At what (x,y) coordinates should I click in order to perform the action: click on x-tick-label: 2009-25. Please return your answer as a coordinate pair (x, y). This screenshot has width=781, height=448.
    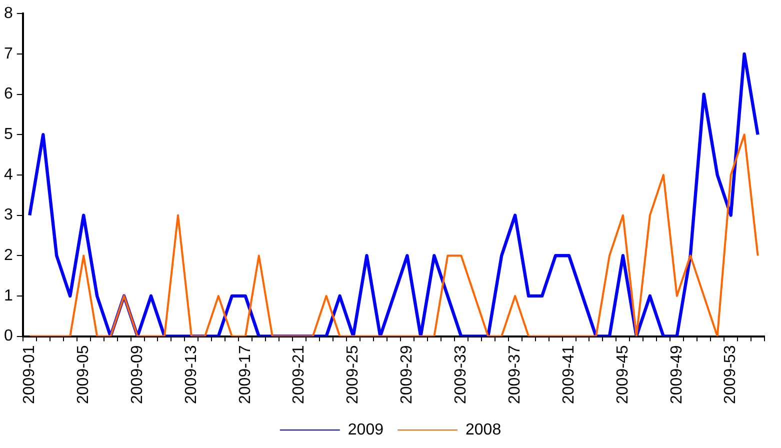
    Looking at the image, I should click on (353, 374).